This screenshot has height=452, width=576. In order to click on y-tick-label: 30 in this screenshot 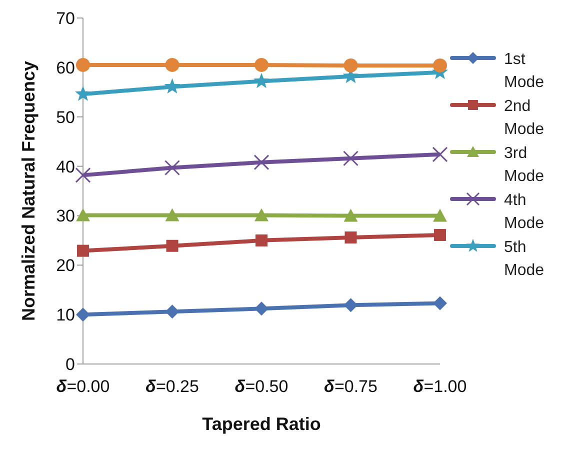, I will do `click(65, 216)`.